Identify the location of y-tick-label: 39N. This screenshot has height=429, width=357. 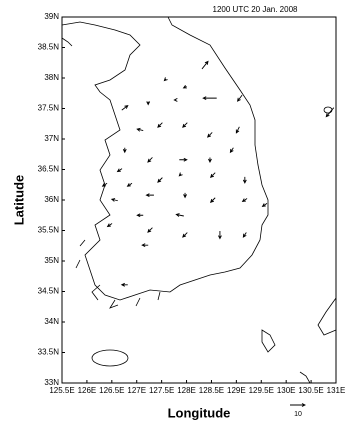
(51, 16).